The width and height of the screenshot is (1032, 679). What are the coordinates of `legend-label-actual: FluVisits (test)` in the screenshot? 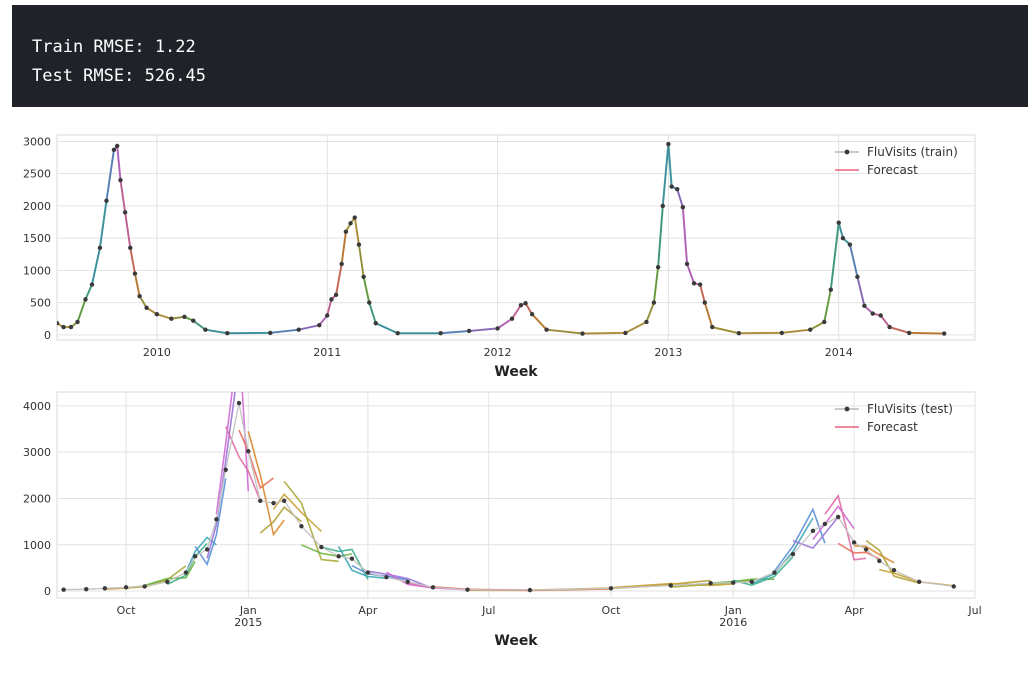 It's located at (910, 409).